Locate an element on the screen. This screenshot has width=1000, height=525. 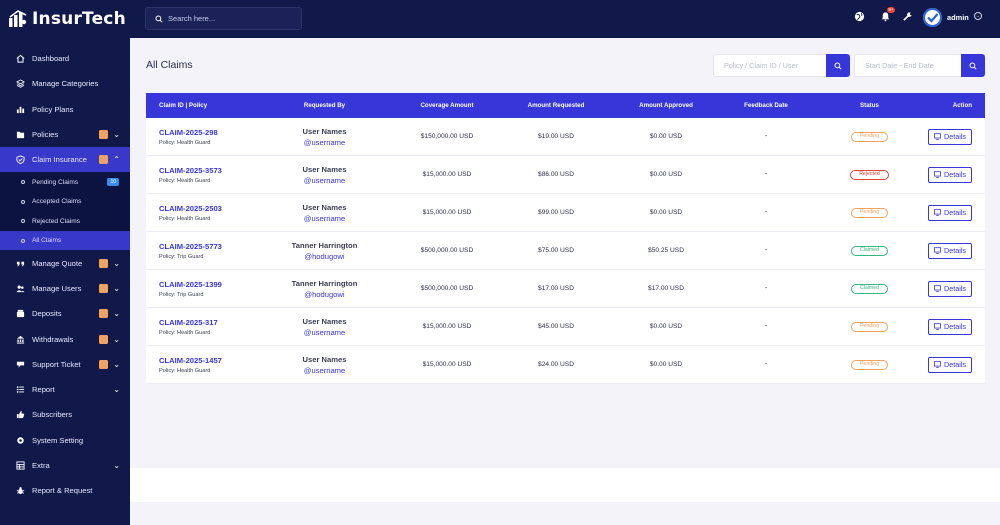
sidebar-item-subscribers: Subscribers is located at coordinates (65, 414).